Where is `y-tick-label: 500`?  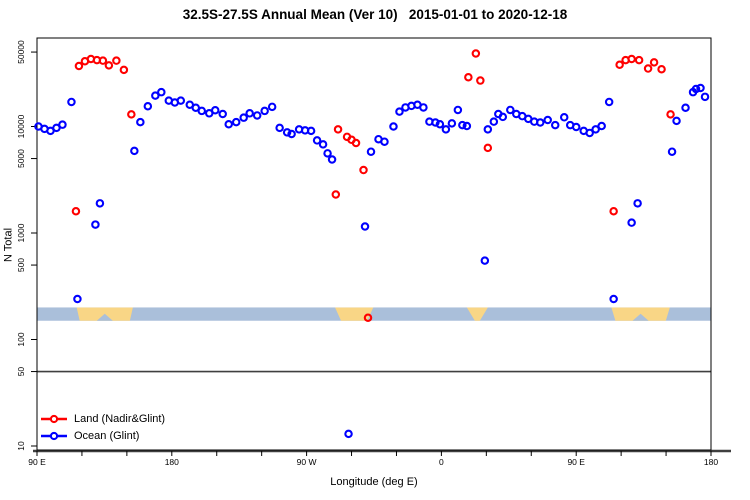 y-tick-label: 500 is located at coordinates (21, 265).